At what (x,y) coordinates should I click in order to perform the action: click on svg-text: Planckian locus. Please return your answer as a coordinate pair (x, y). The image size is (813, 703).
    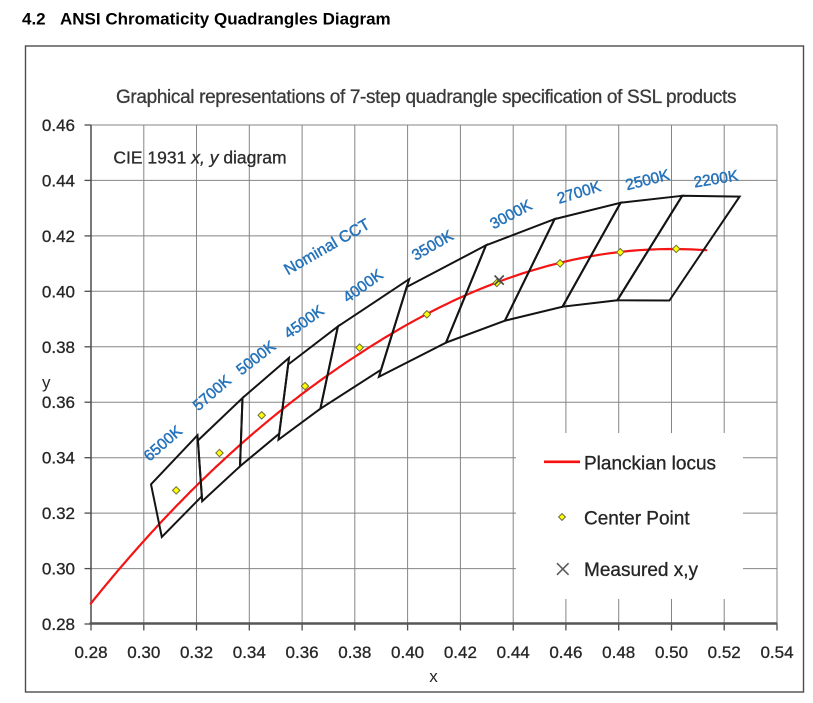
    Looking at the image, I should click on (650, 464).